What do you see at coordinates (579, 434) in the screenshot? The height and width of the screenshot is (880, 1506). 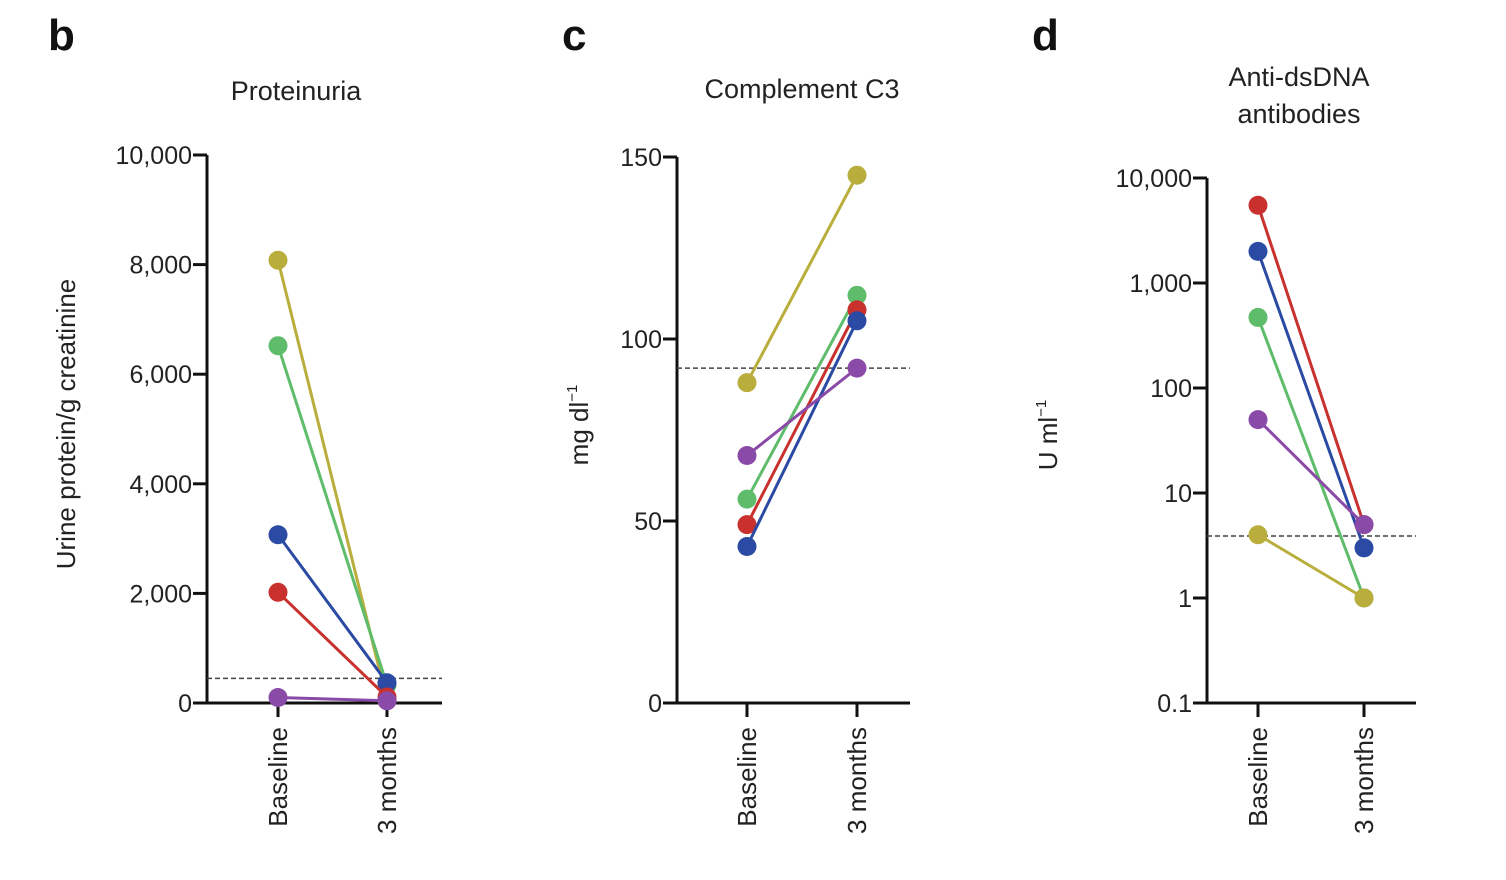 I see `y-axis-label-text: mg dl` at bounding box center [579, 434].